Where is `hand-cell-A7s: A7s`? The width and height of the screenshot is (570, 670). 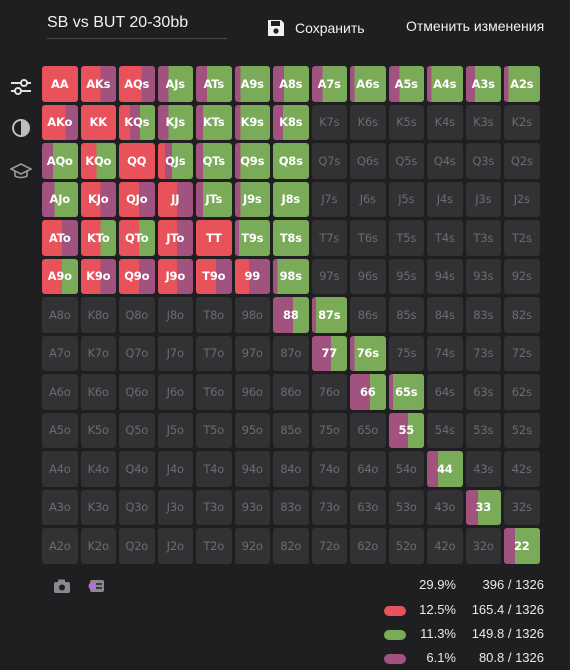
hand-cell-A7s: A7s is located at coordinates (329, 84).